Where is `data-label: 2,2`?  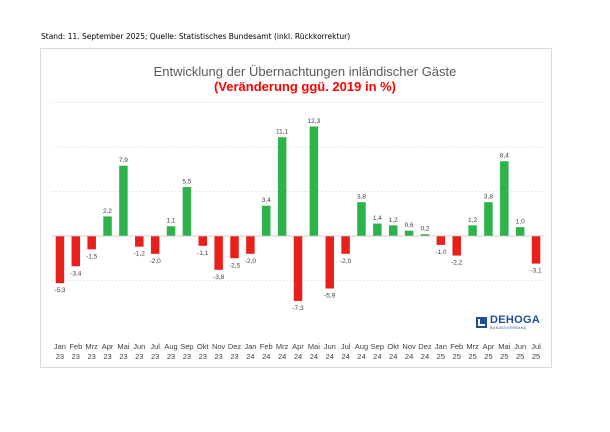
data-label: 2,2 is located at coordinates (107, 211).